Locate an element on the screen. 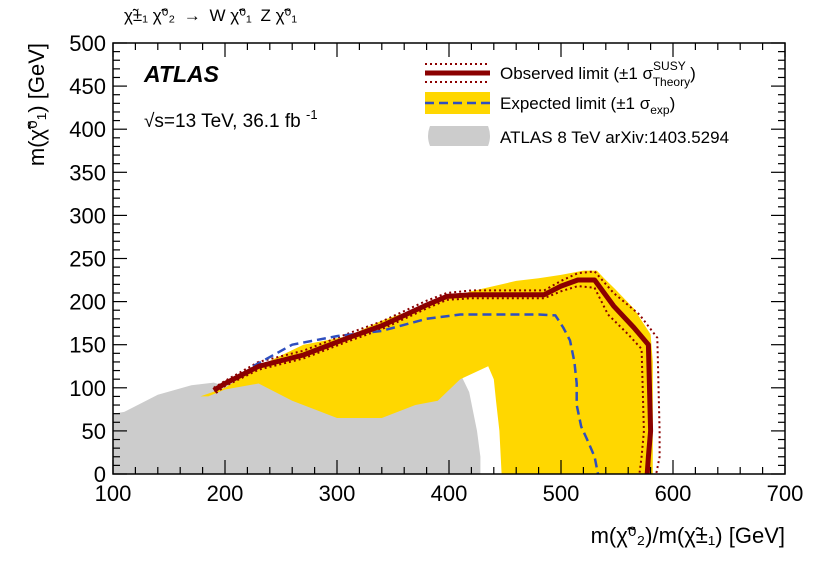 Image resolution: width=830 pixels, height=563 pixels. energy-lumi-label: √s=13 TeV, 36.1 fb -1 is located at coordinates (231, 119).